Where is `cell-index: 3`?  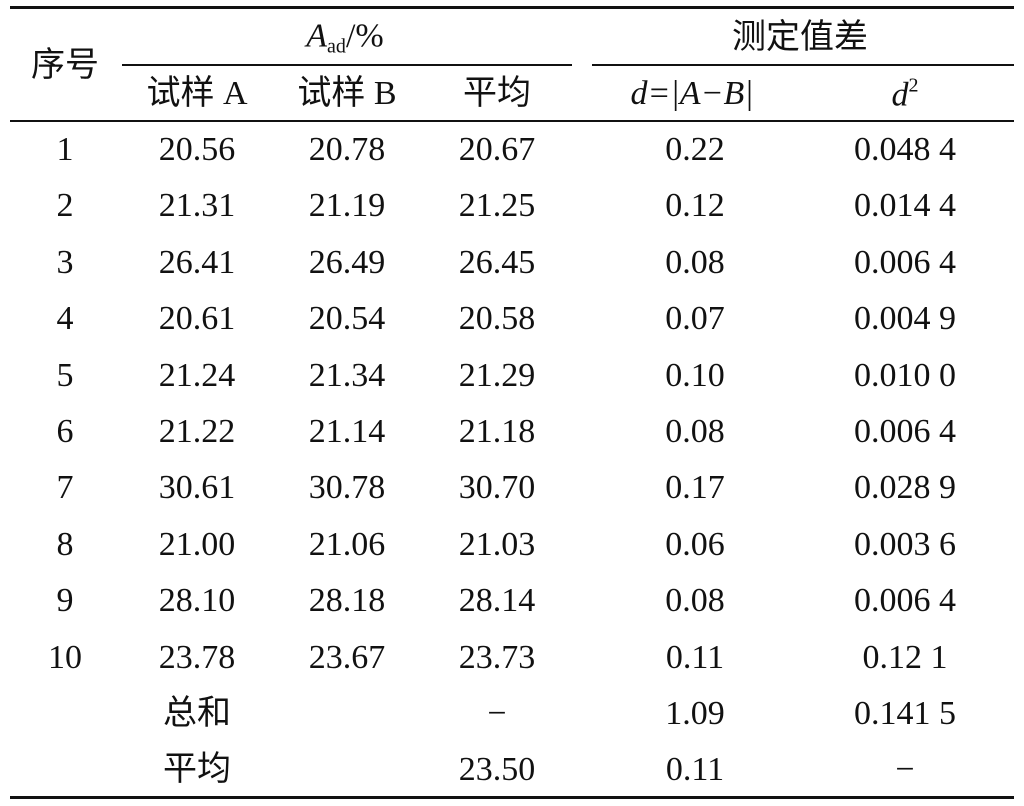 cell-index: 3 is located at coordinates (65, 262).